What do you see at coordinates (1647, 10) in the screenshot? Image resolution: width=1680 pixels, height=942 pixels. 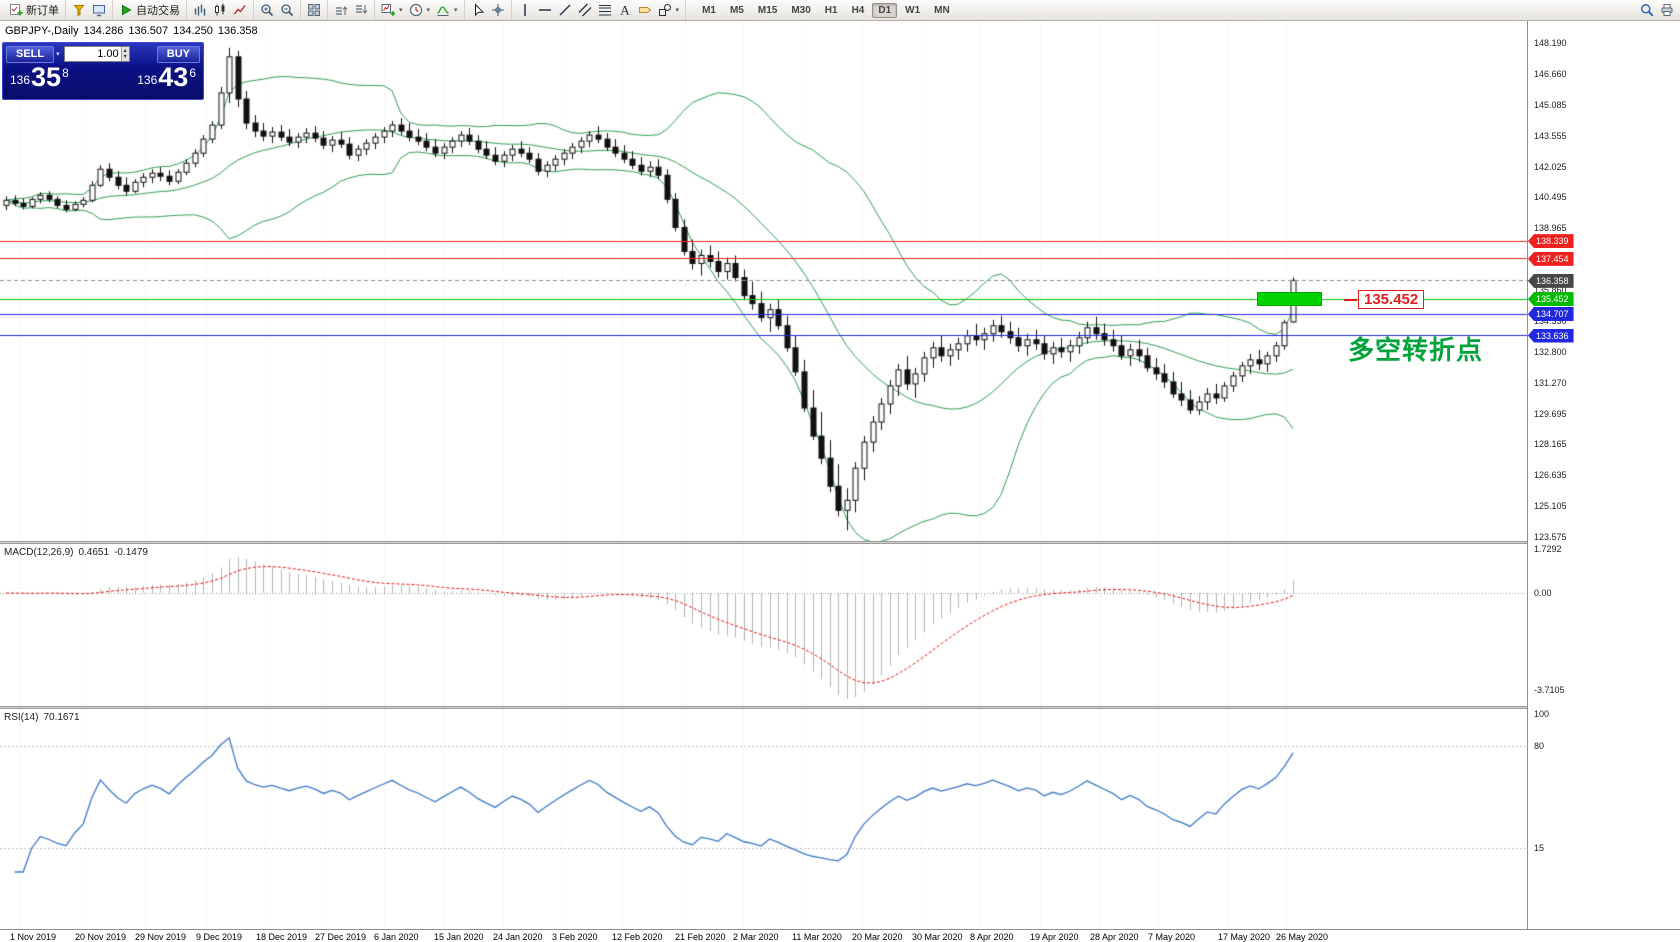 I see `search-button` at bounding box center [1647, 10].